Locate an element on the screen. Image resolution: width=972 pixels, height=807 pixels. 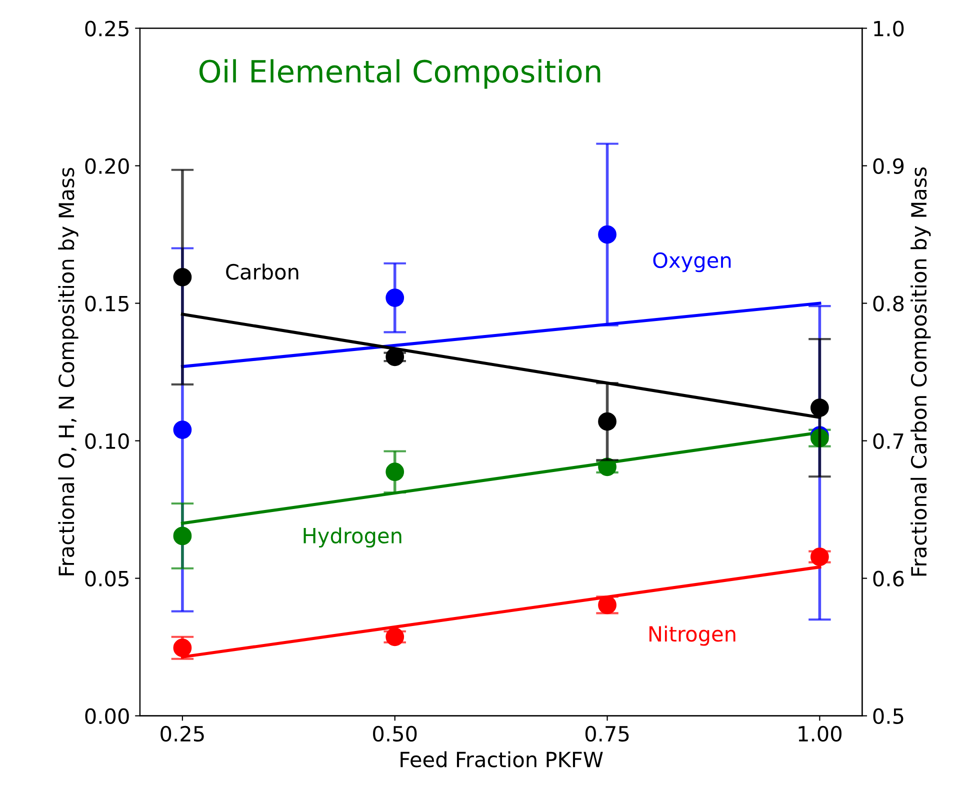
y2-tick-label: 0.7 is located at coordinates (888, 441).